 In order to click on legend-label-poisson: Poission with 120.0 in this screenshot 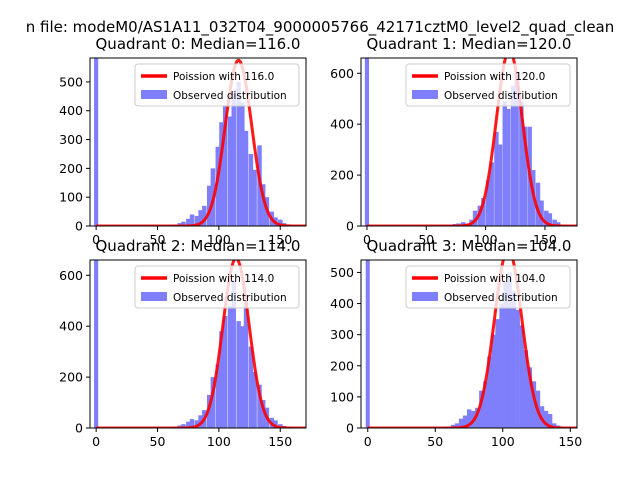, I will do `click(494, 77)`.